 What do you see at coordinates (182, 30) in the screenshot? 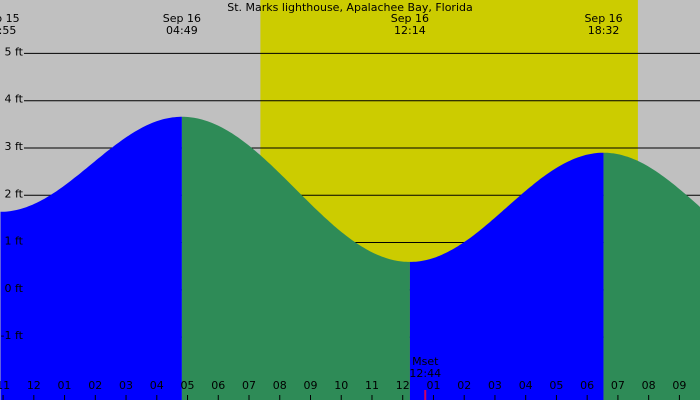
I see `event-time: 04:49` at bounding box center [182, 30].